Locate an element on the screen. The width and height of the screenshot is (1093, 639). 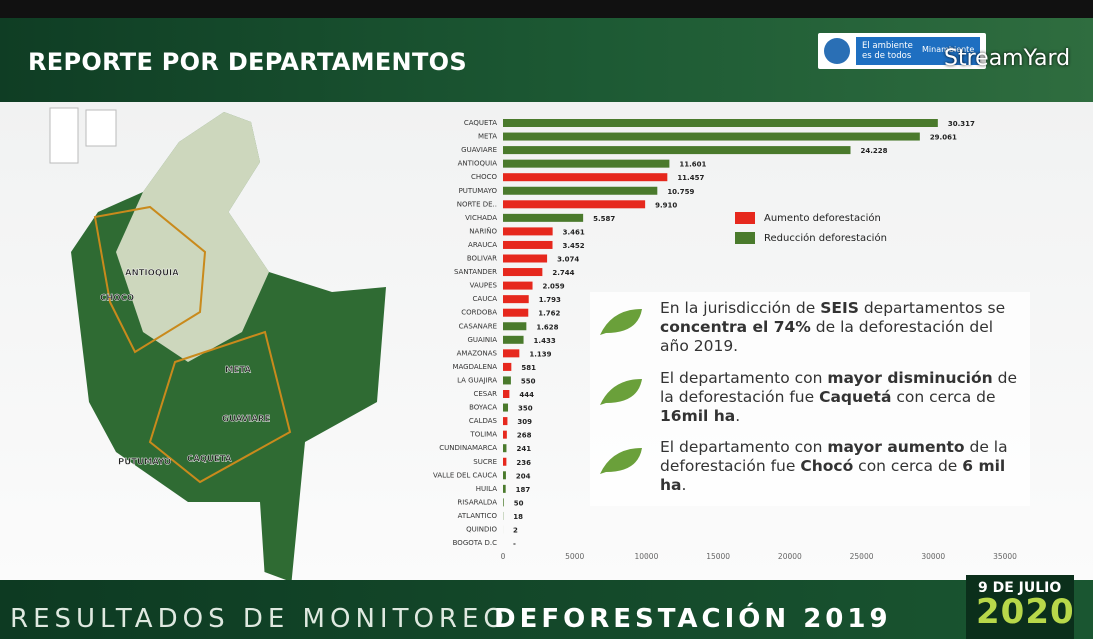
y-tick-label: MAGDALENA is located at coordinates (474, 367).